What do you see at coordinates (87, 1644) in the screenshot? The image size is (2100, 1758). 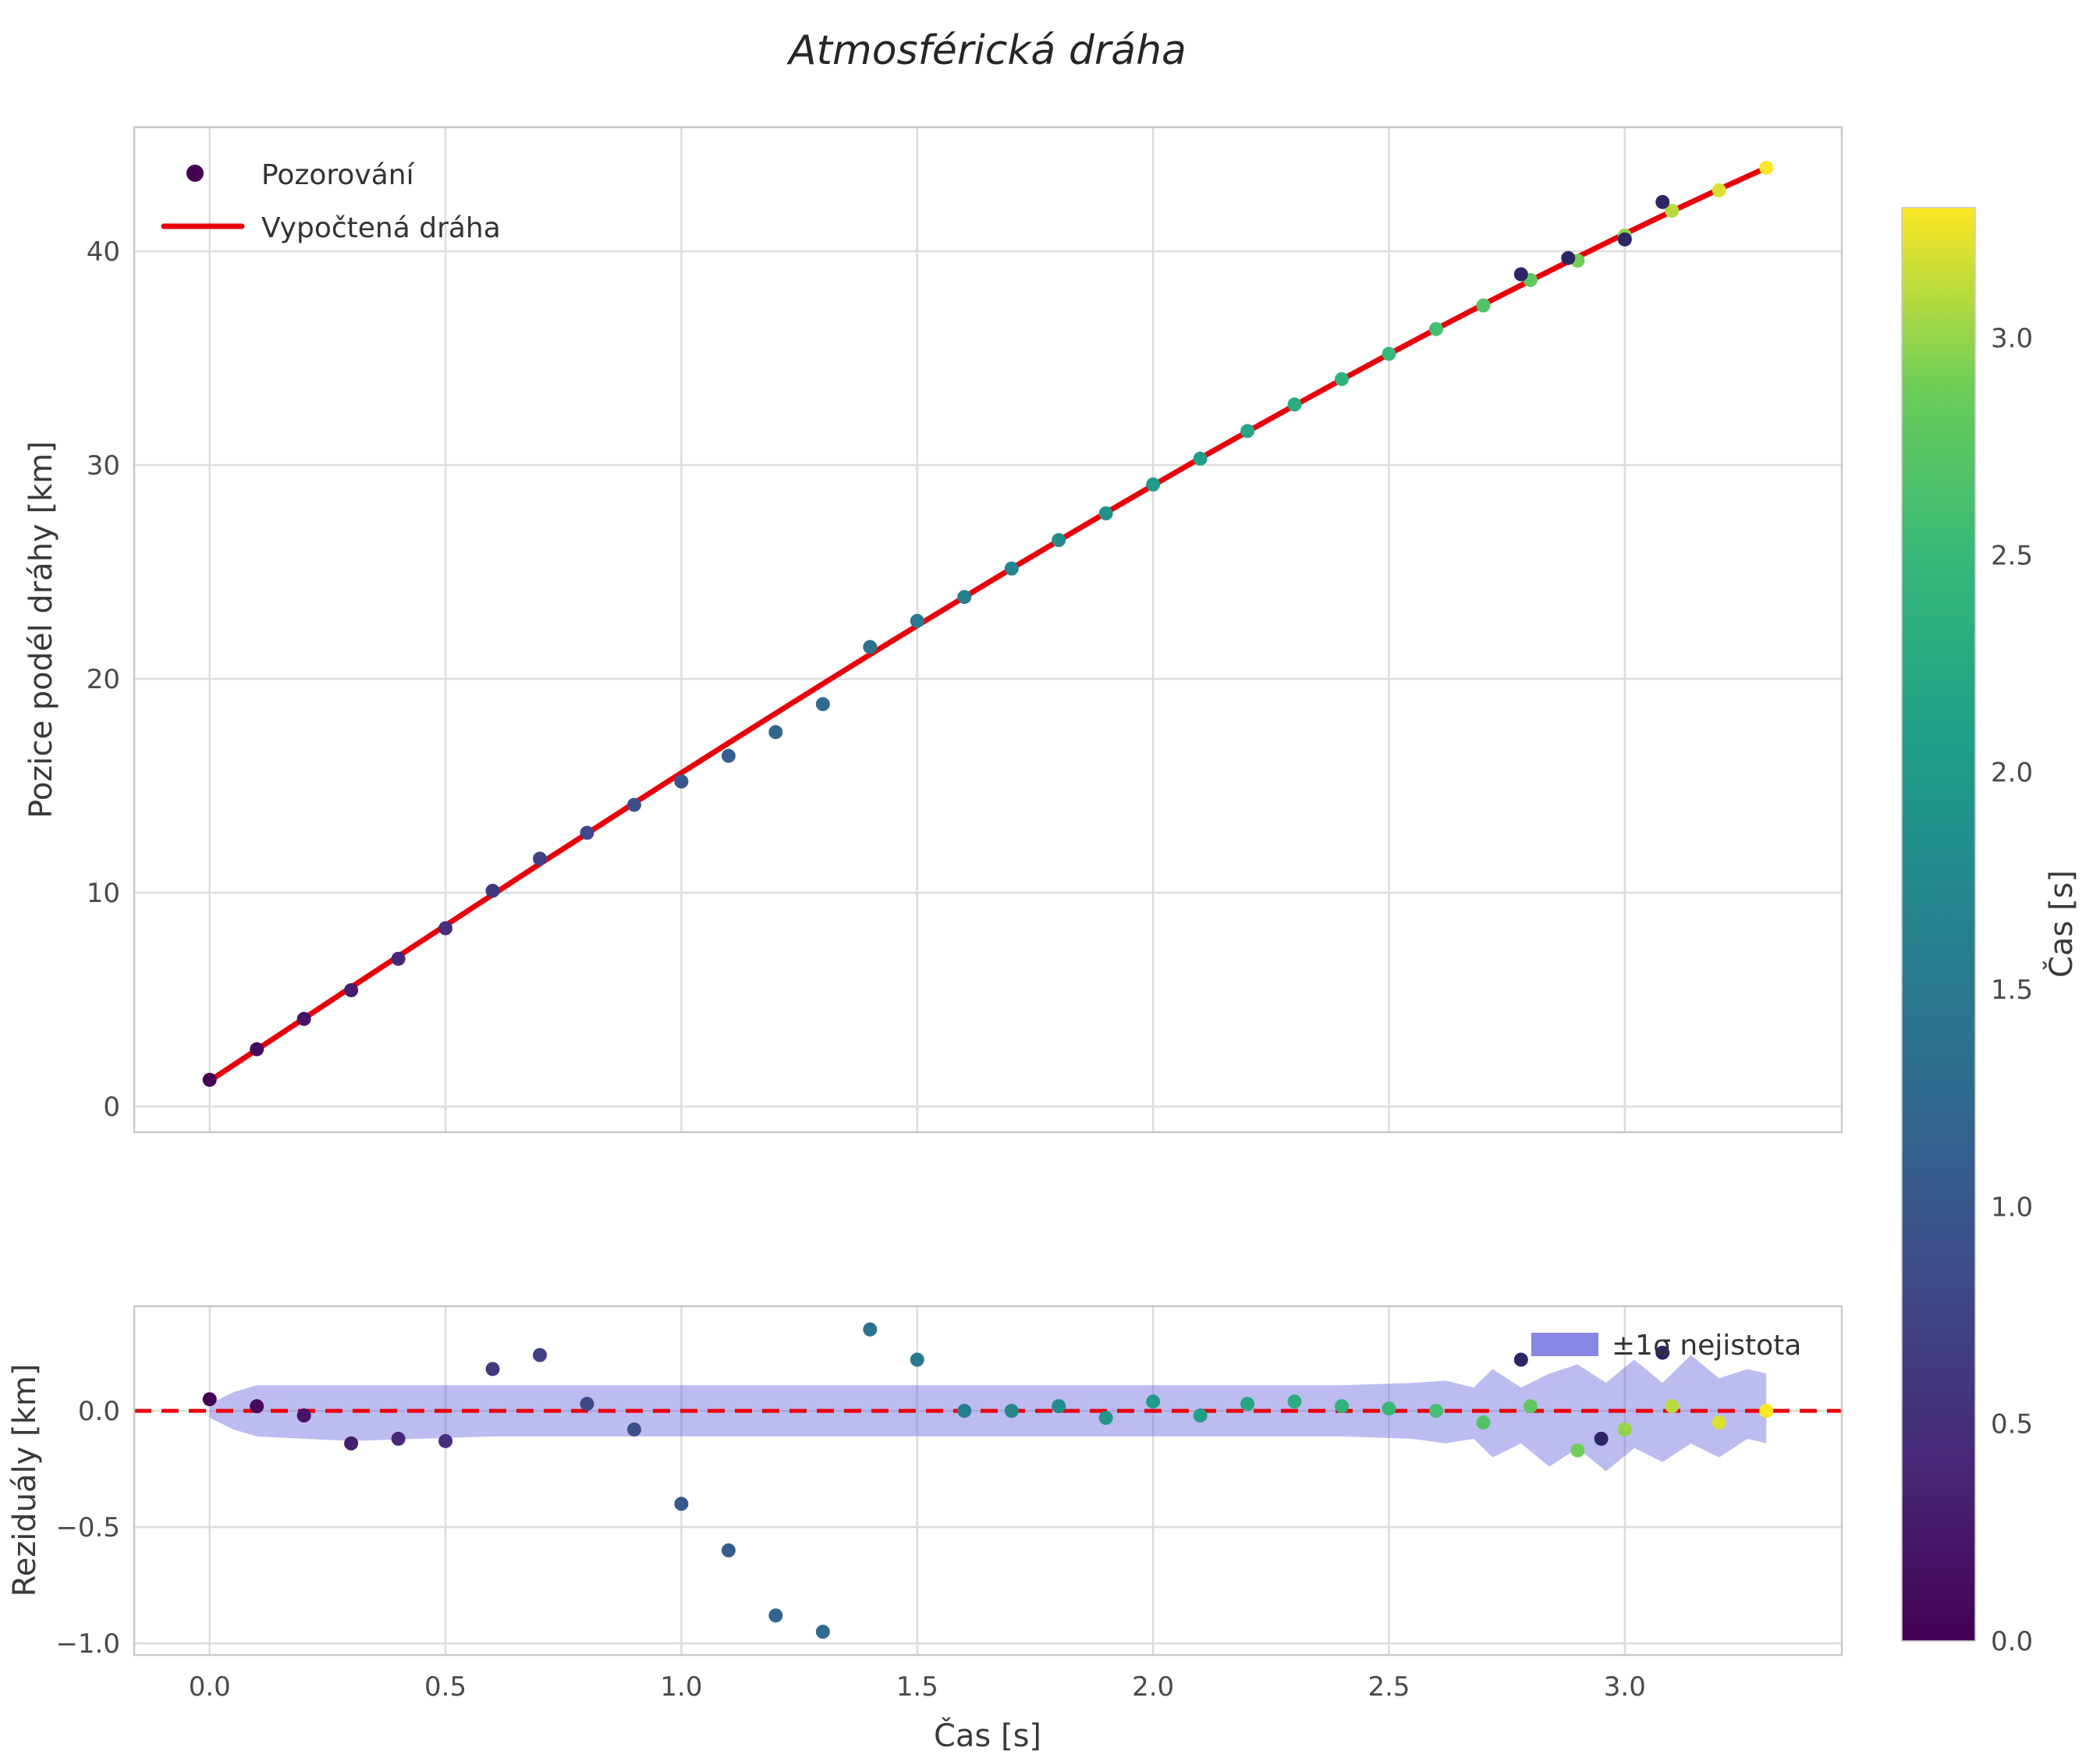 I see `y-tick-label: −1.0` at bounding box center [87, 1644].